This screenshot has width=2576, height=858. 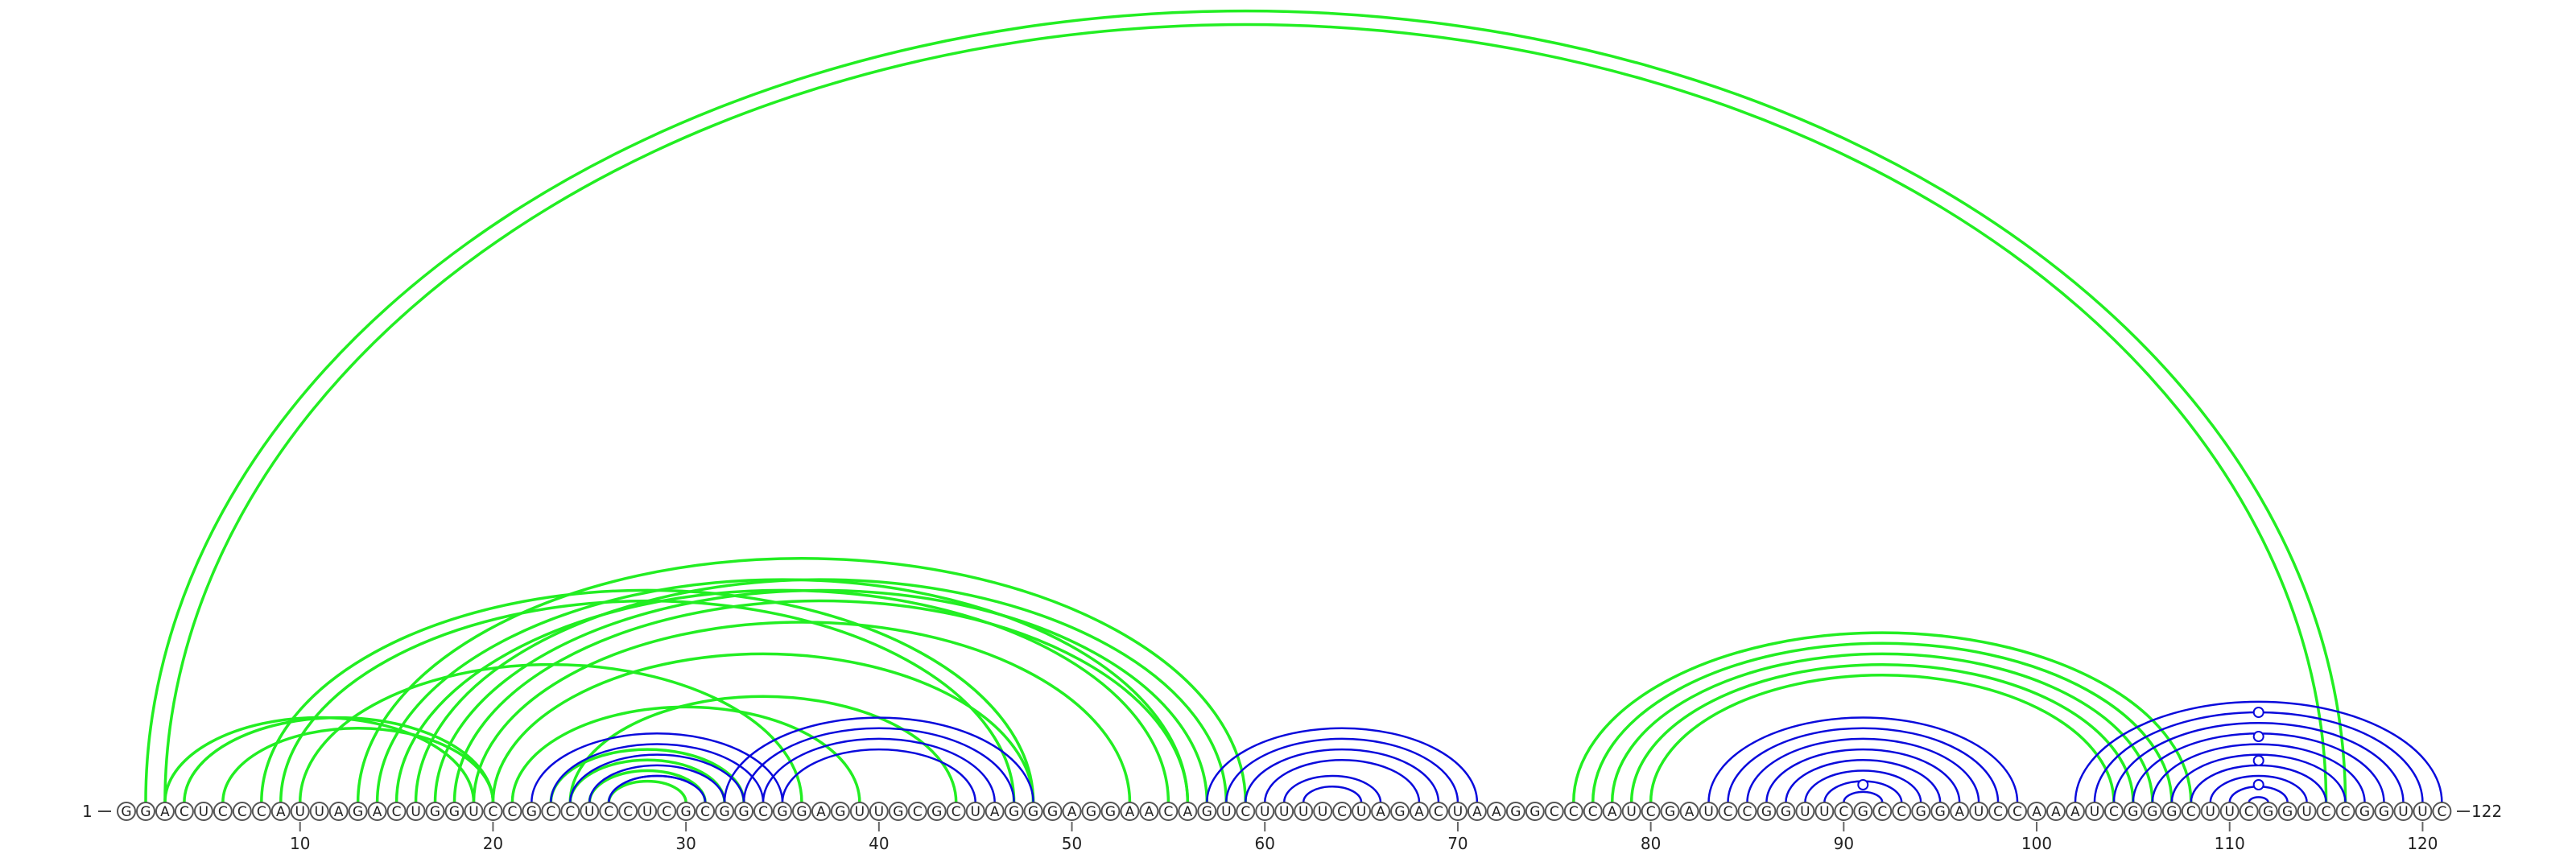 I want to click on tick-label: 90, so click(x=1844, y=844).